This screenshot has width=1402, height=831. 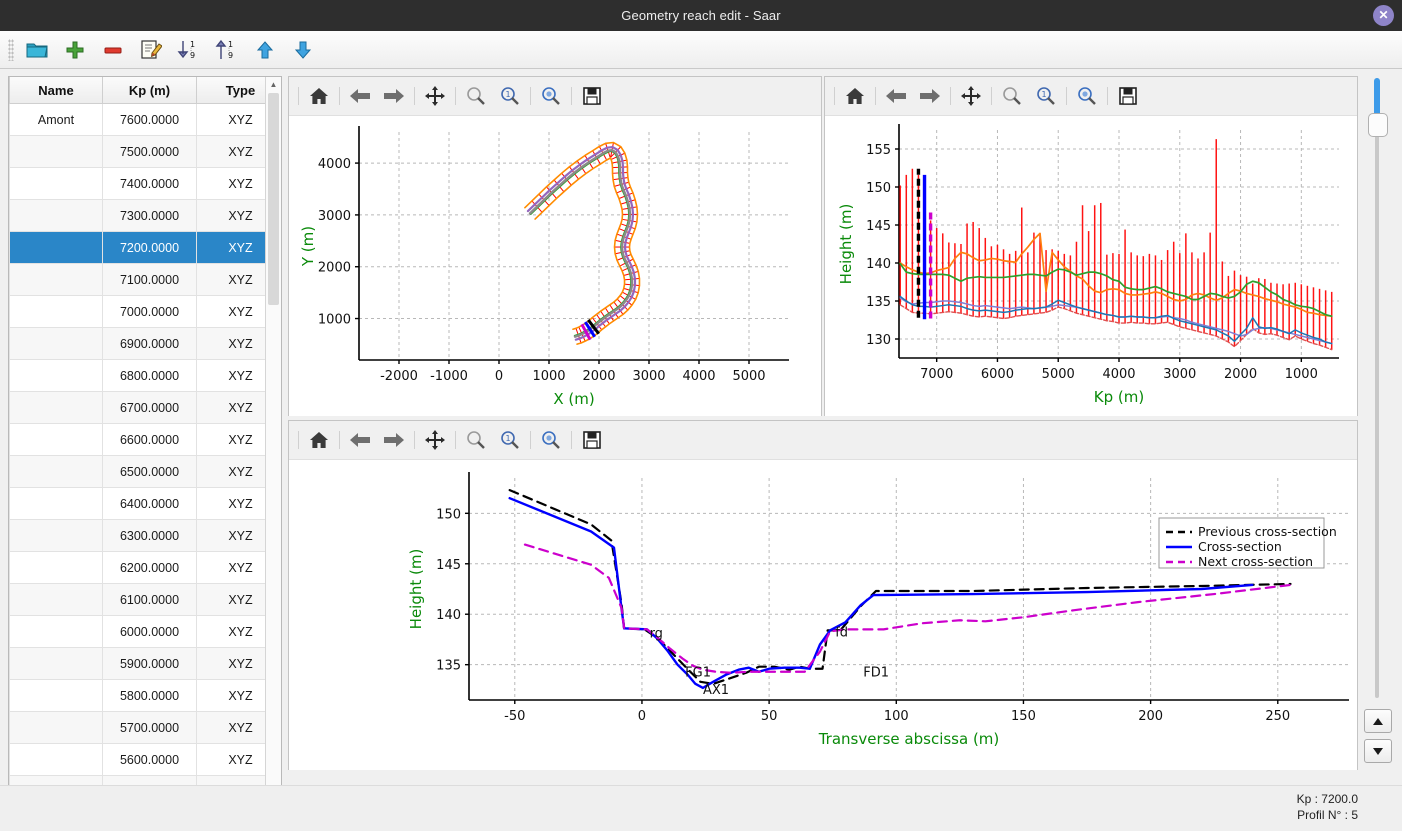 What do you see at coordinates (149, 119) in the screenshot?
I see `row-kp: 7600.0000` at bounding box center [149, 119].